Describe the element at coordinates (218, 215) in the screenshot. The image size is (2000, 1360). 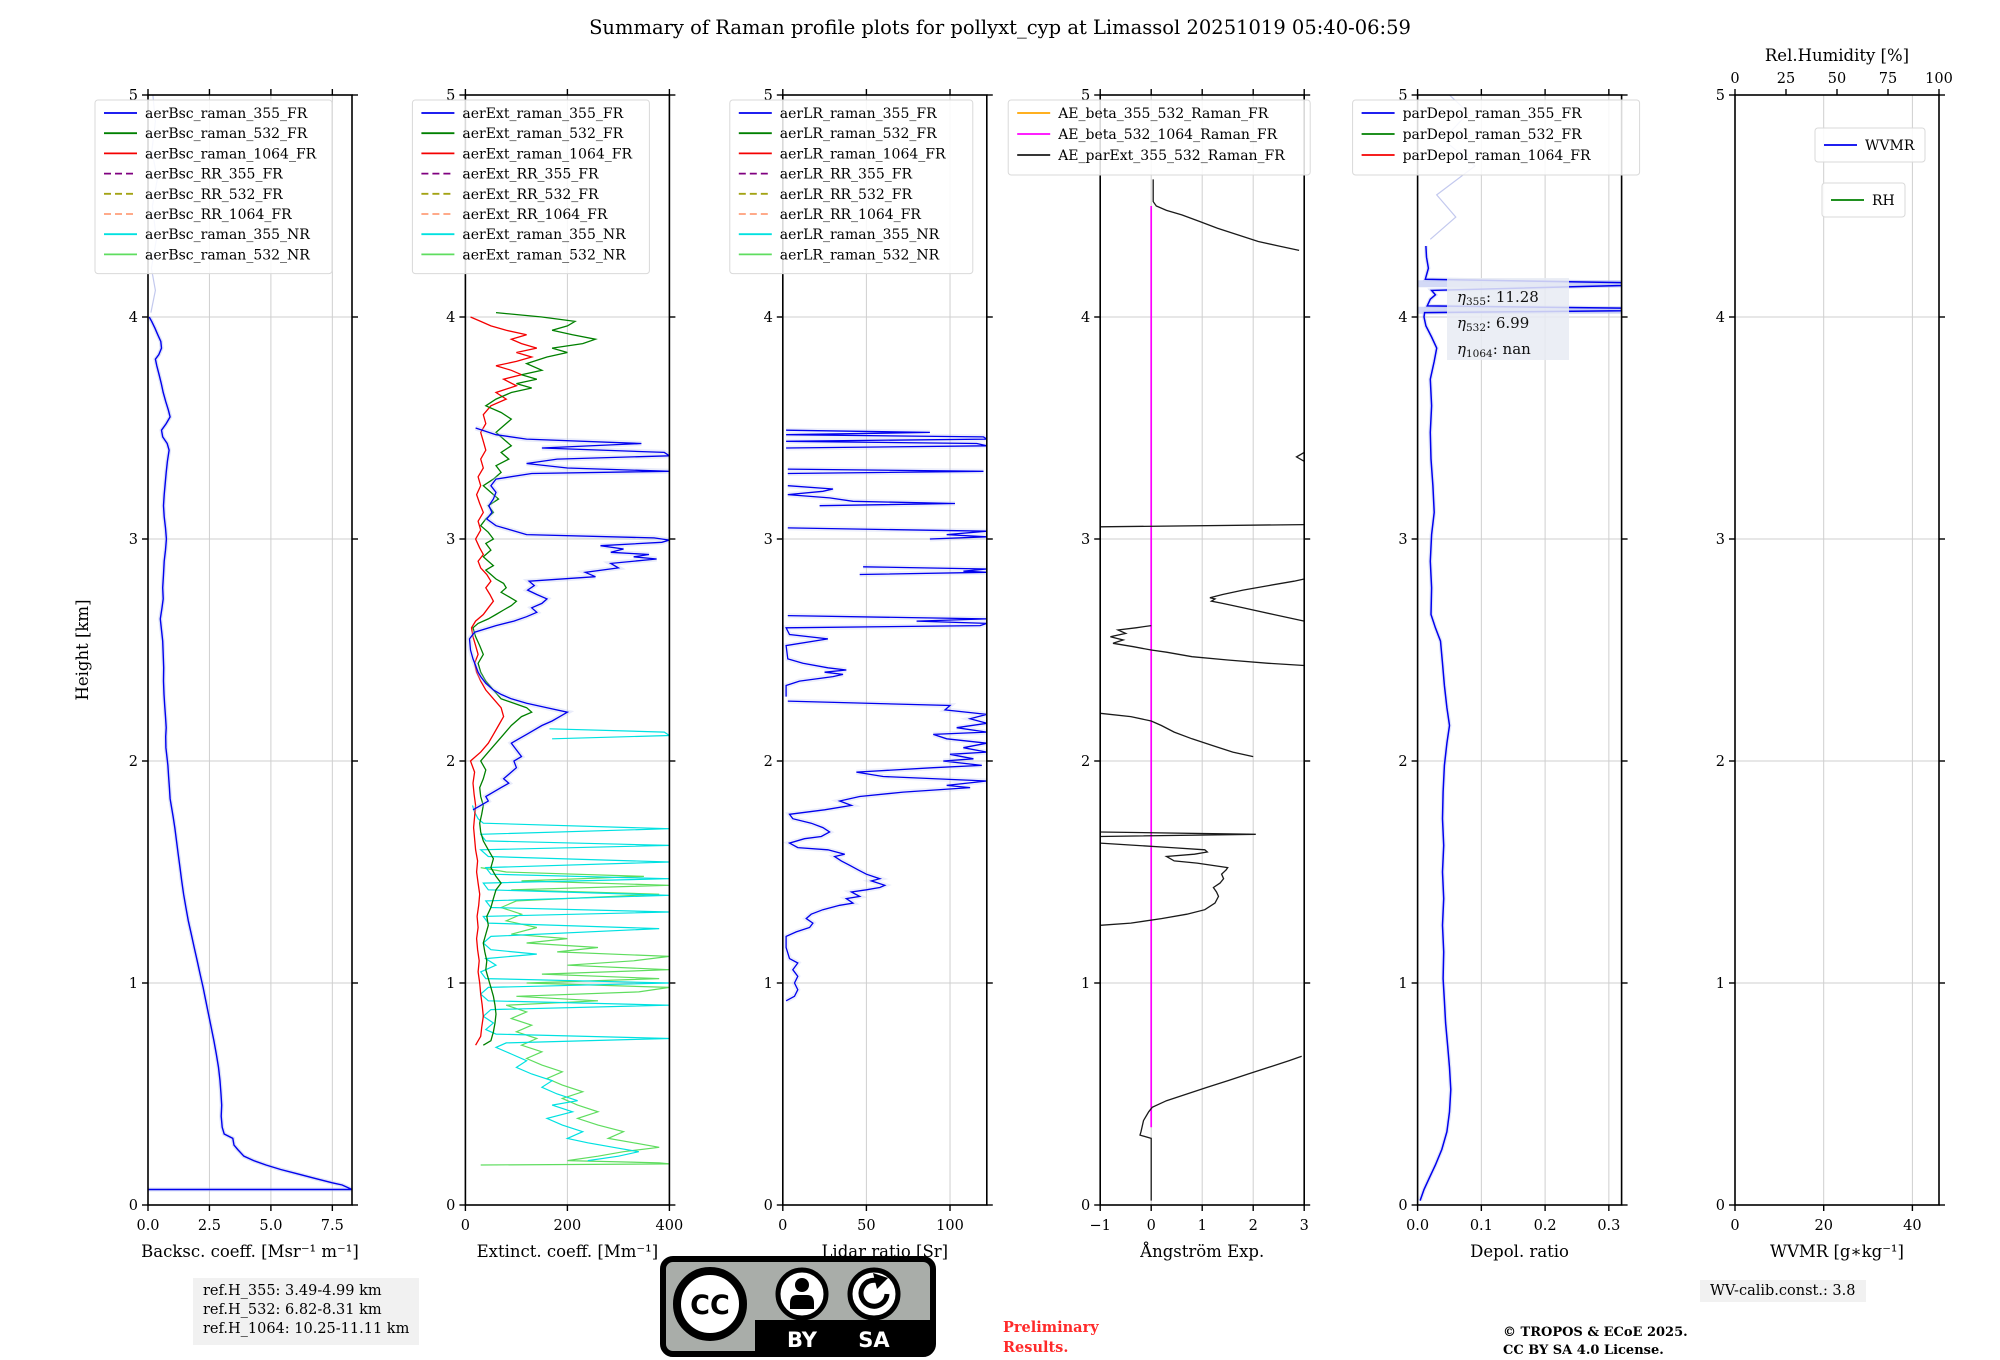
I see `legend-label: aerBsc_RR_1064_FR` at that location.